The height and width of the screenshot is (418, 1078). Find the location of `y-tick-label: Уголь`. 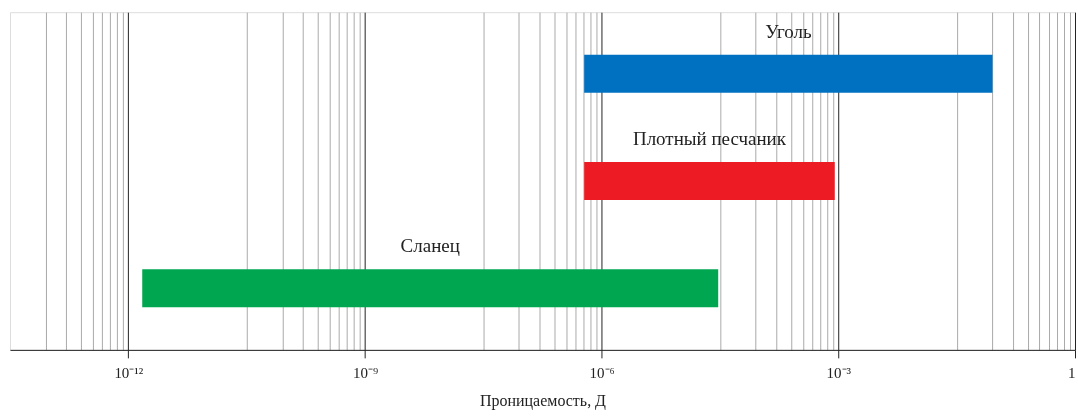

y-tick-label: Уголь is located at coordinates (788, 31).